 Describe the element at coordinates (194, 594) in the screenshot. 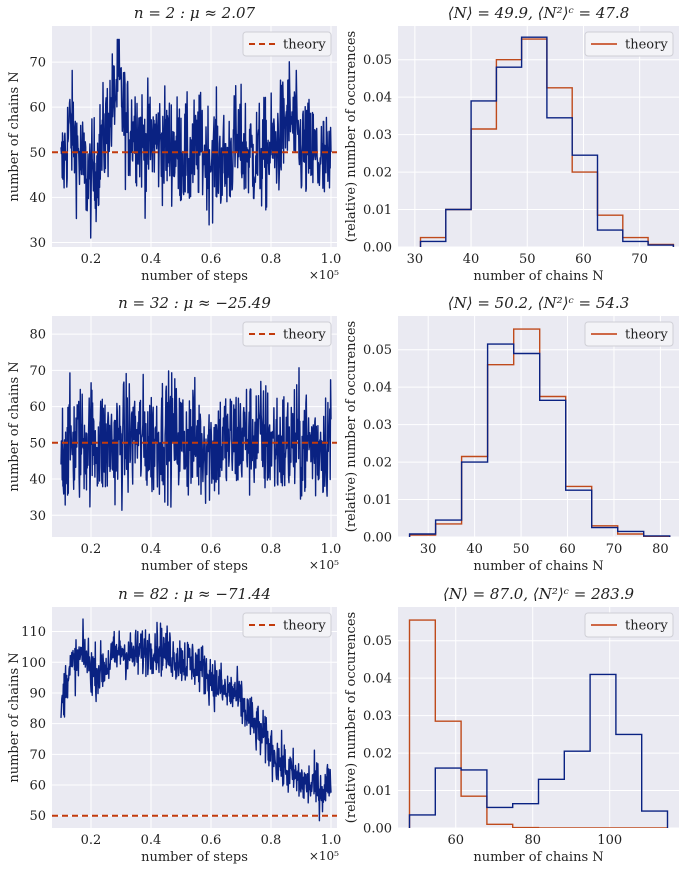

I see `chart-title: n = 82 : μ ≈ −71.44` at that location.